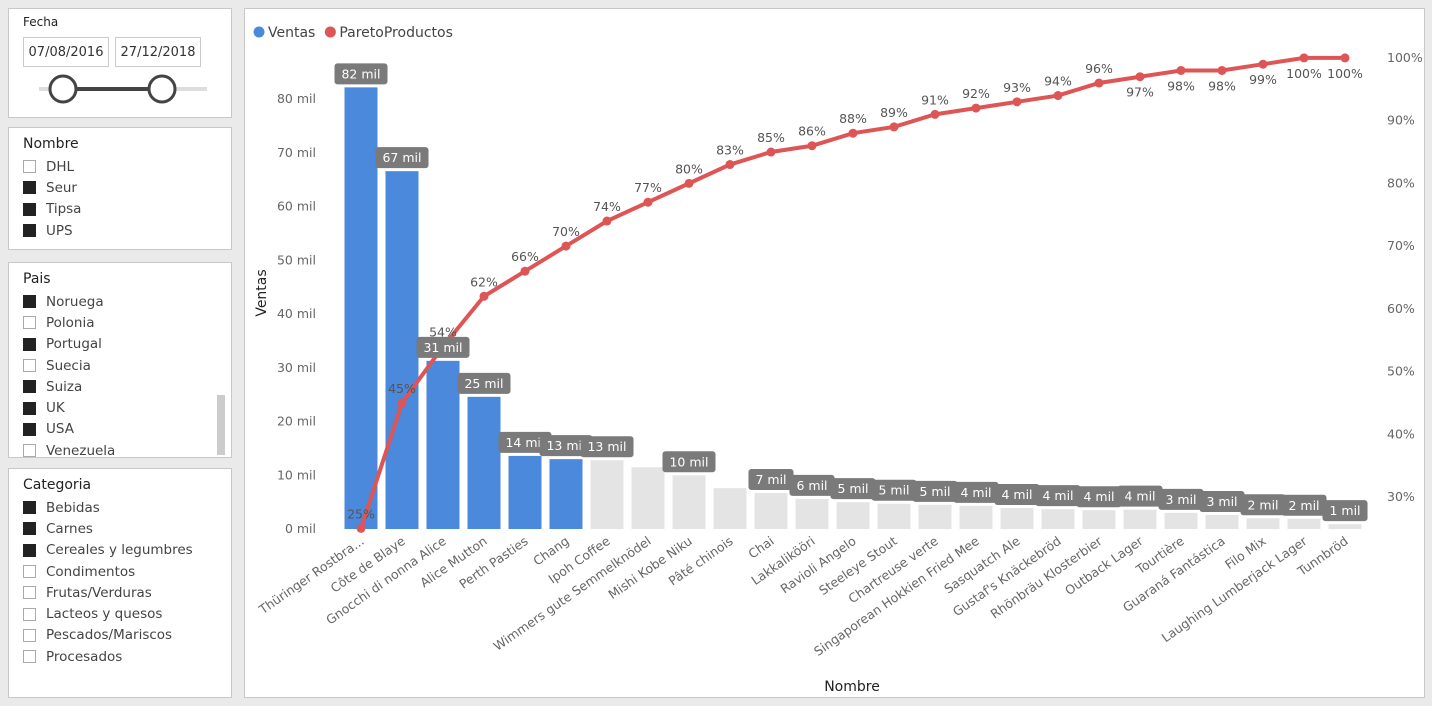 The image size is (1432, 706). I want to click on slicer-item: Cereales y legumbres, so click(127, 550).